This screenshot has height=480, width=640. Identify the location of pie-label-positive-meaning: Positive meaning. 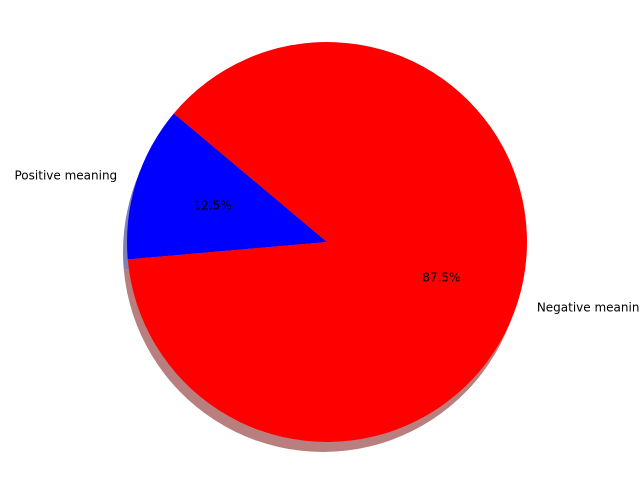
(66, 175).